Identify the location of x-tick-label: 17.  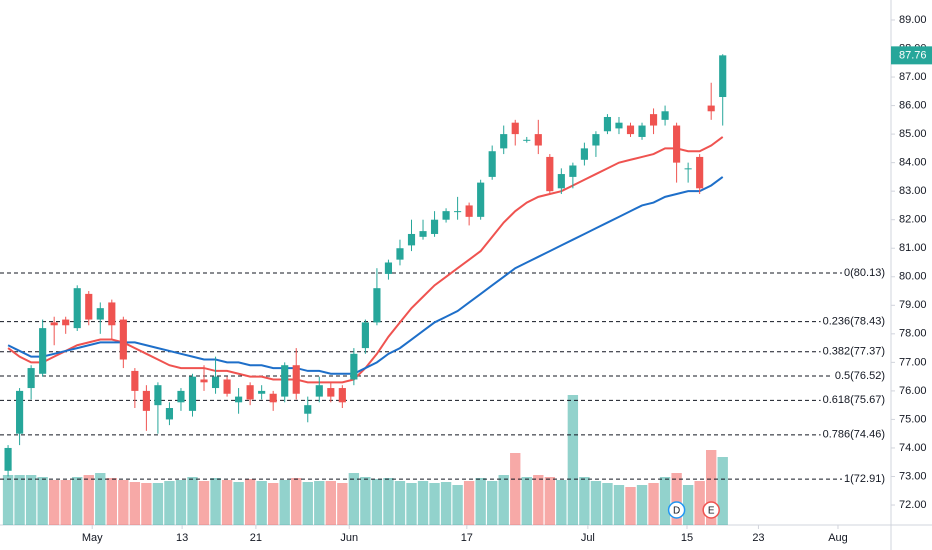
(467, 538).